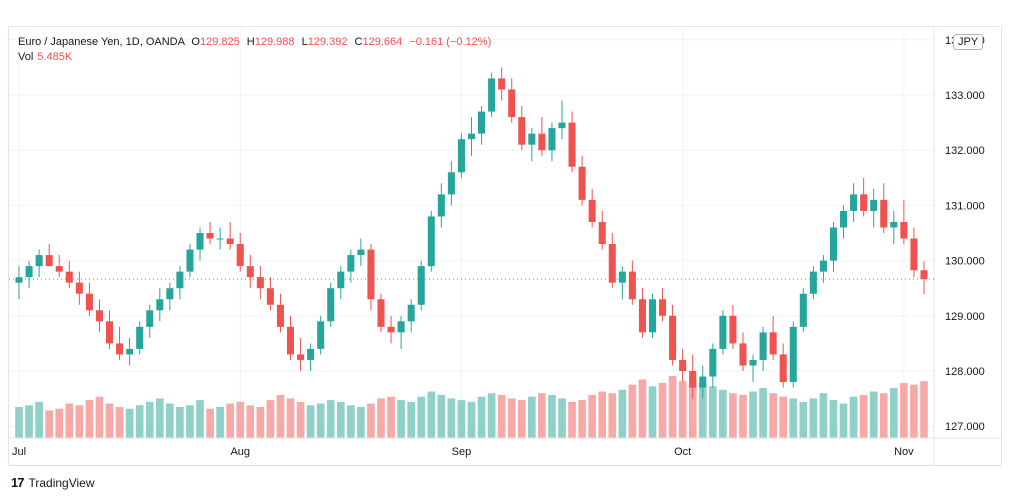  I want to click on tradingview-brand: 17 TradingView, so click(53, 482).